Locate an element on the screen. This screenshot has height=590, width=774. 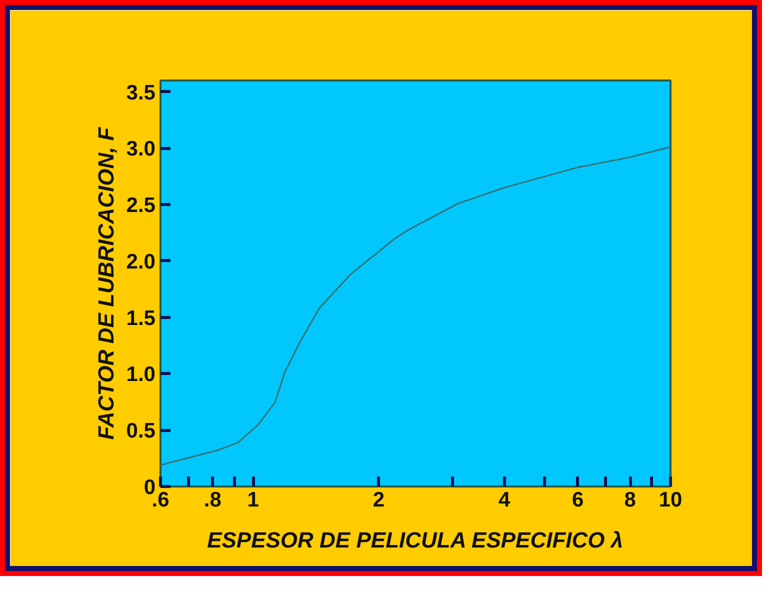
x-tick-label: 4 is located at coordinates (504, 500).